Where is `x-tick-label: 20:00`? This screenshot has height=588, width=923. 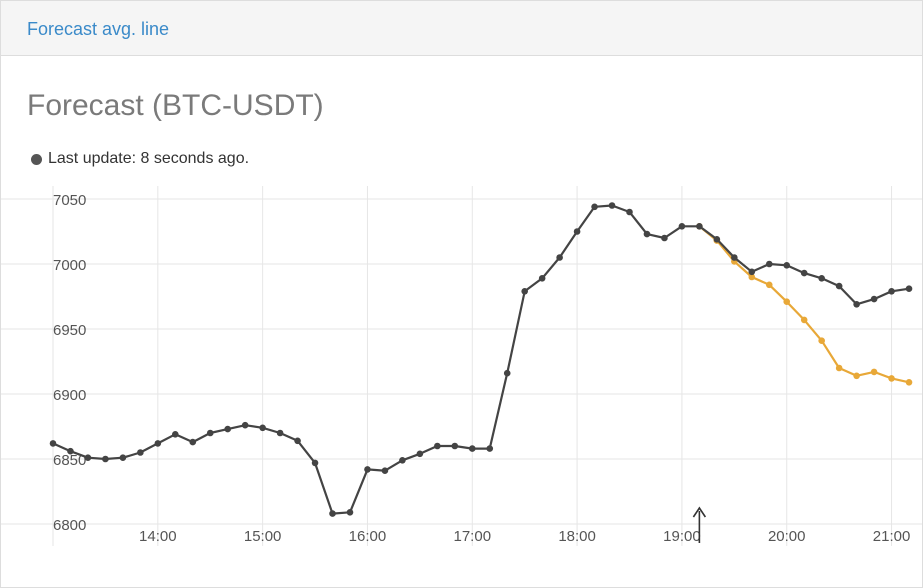
x-tick-label: 20:00 is located at coordinates (787, 536).